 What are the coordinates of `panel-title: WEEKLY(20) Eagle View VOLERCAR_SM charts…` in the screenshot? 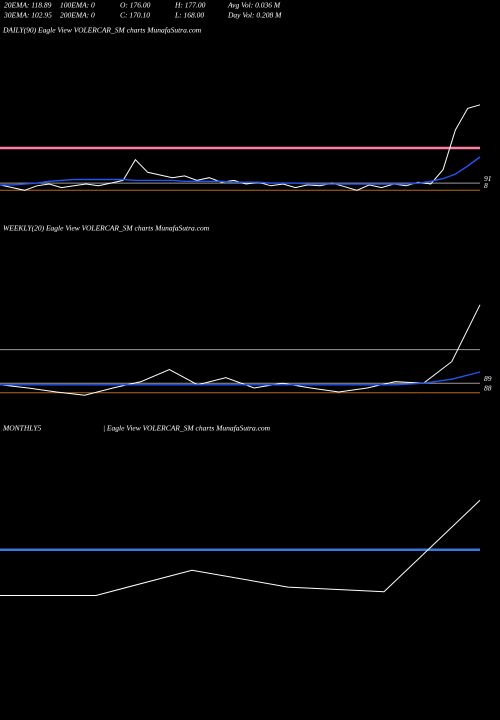 It's located at (106, 228).